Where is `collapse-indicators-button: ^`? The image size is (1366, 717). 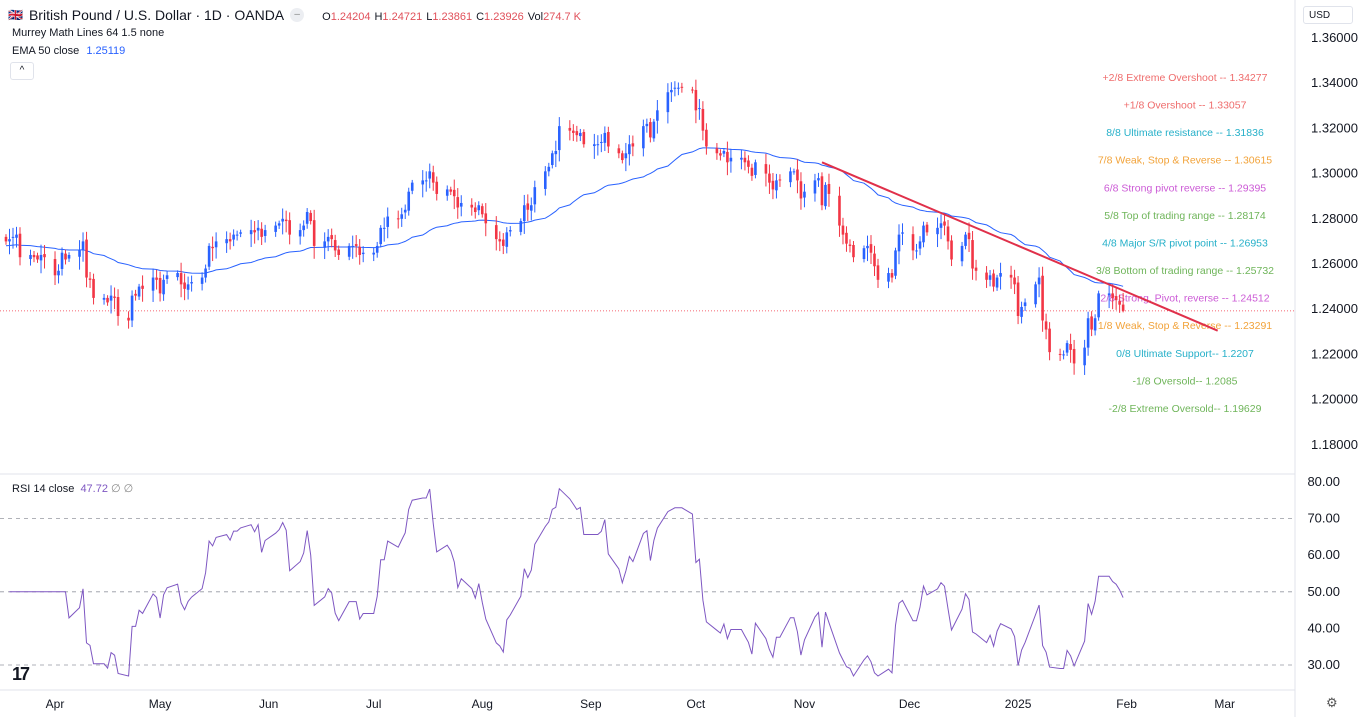
collapse-indicators-button: ^ is located at coordinates (22, 71).